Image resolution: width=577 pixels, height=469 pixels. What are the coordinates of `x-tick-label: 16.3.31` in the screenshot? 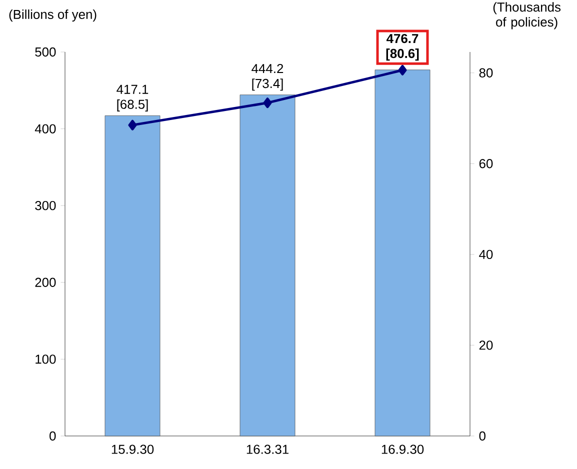 It's located at (267, 449).